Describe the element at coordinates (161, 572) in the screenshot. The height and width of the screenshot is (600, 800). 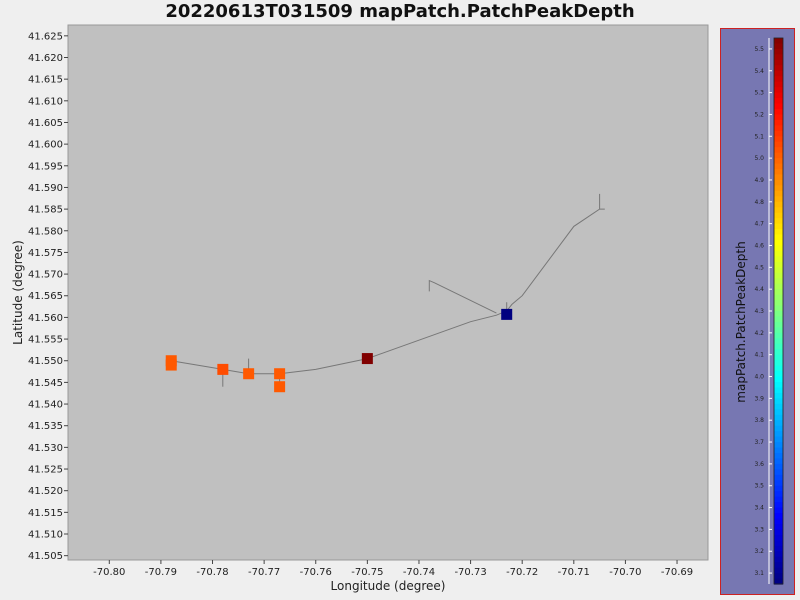
I see `x-tick-label: -70.79` at that location.